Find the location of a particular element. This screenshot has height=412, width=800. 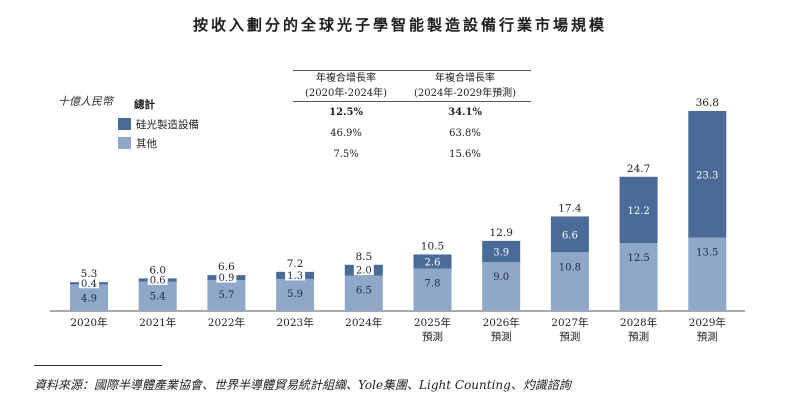

bar-label-silicon-photonics: 0.6 is located at coordinates (158, 281).